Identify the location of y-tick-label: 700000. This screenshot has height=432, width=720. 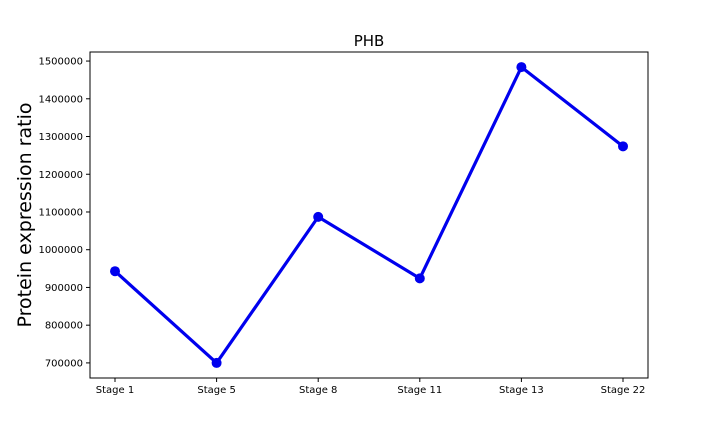
(64, 363).